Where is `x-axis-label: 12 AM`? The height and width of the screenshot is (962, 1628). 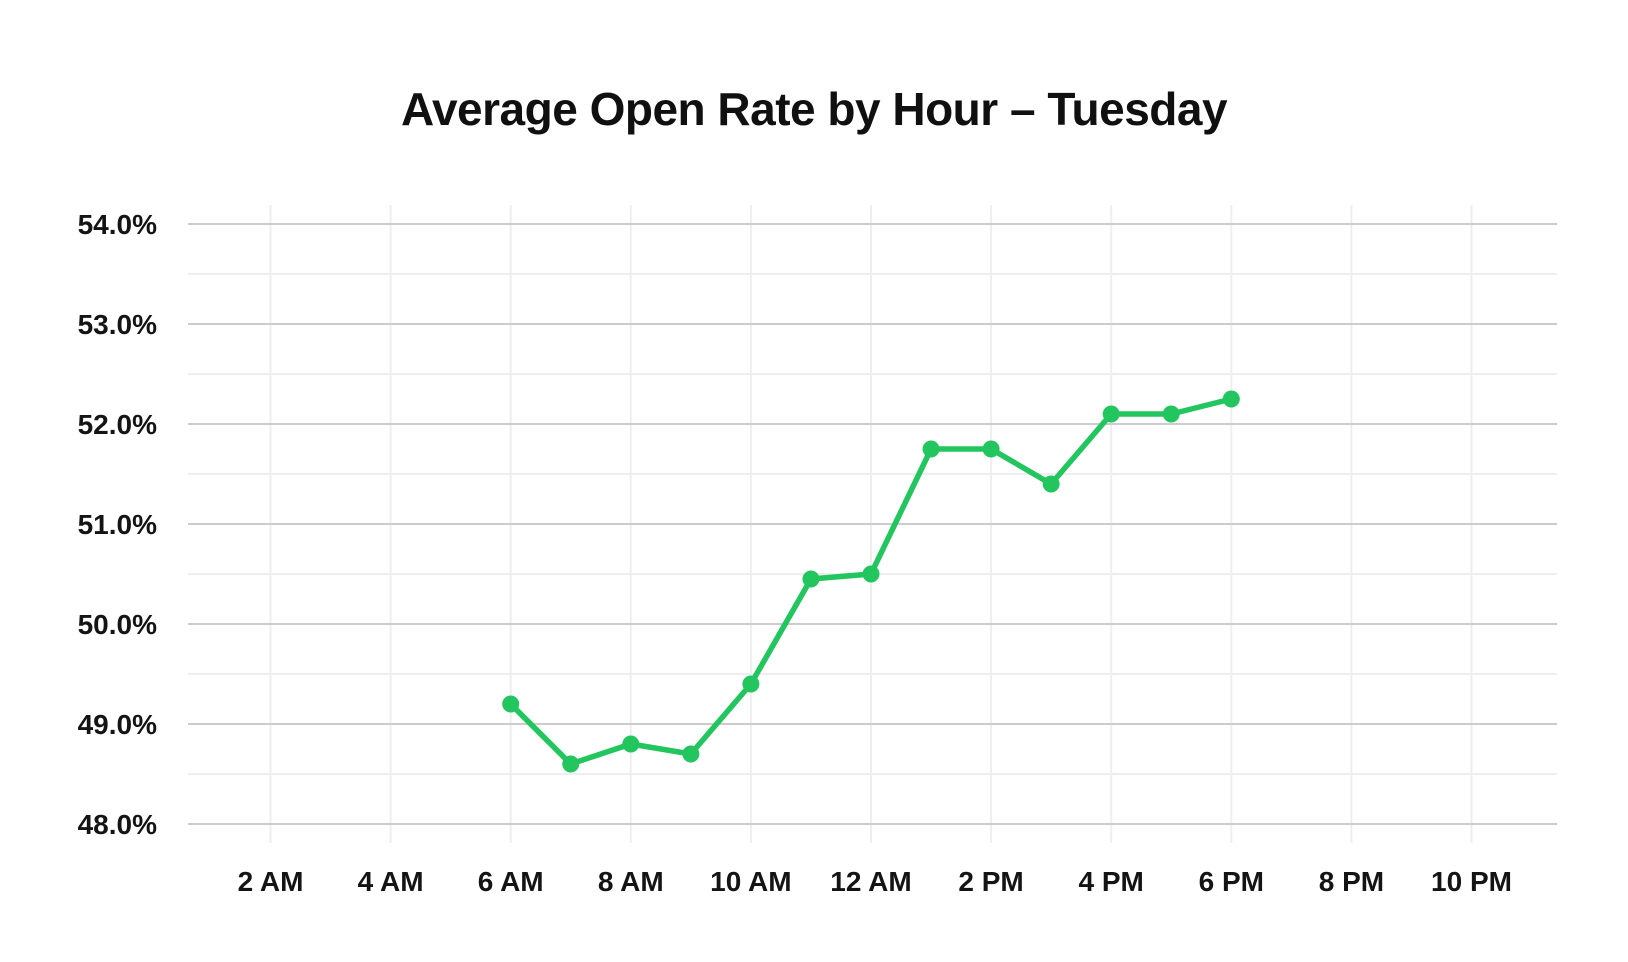
x-axis-label: 12 AM is located at coordinates (870, 881).